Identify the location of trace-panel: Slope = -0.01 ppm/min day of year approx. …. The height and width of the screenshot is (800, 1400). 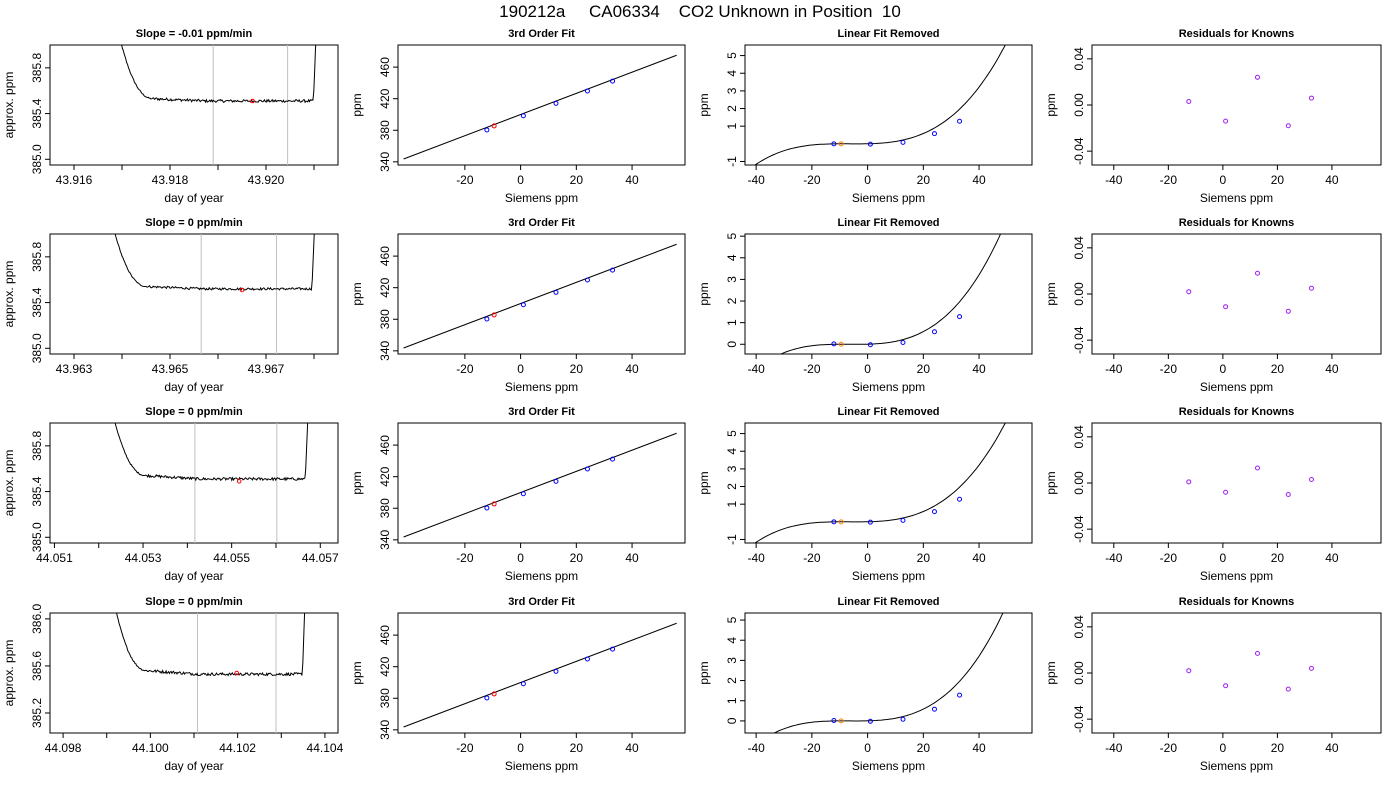
(170, 116).